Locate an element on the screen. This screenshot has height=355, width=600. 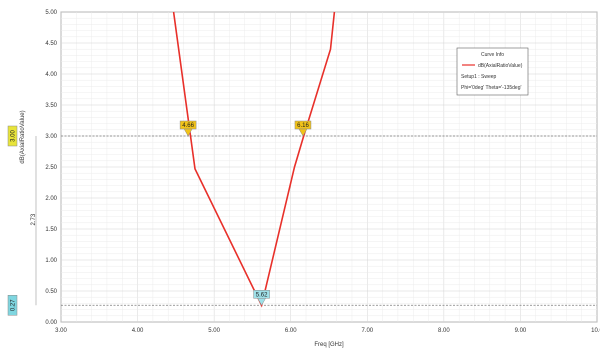
legend-entry: dB(AxialRatioValue) is located at coordinates (500, 66).